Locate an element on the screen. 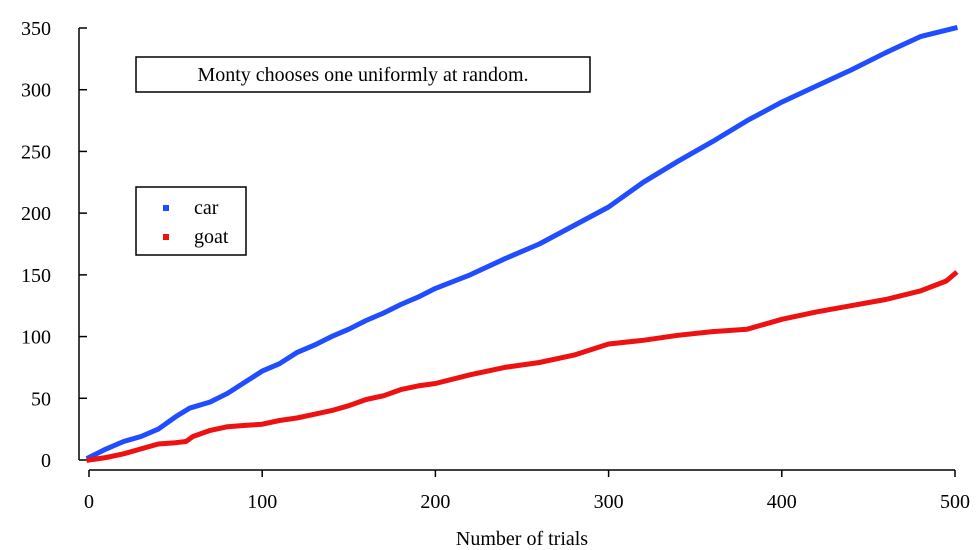 The image size is (976, 550). y-tick-label: 0 is located at coordinates (46, 461).